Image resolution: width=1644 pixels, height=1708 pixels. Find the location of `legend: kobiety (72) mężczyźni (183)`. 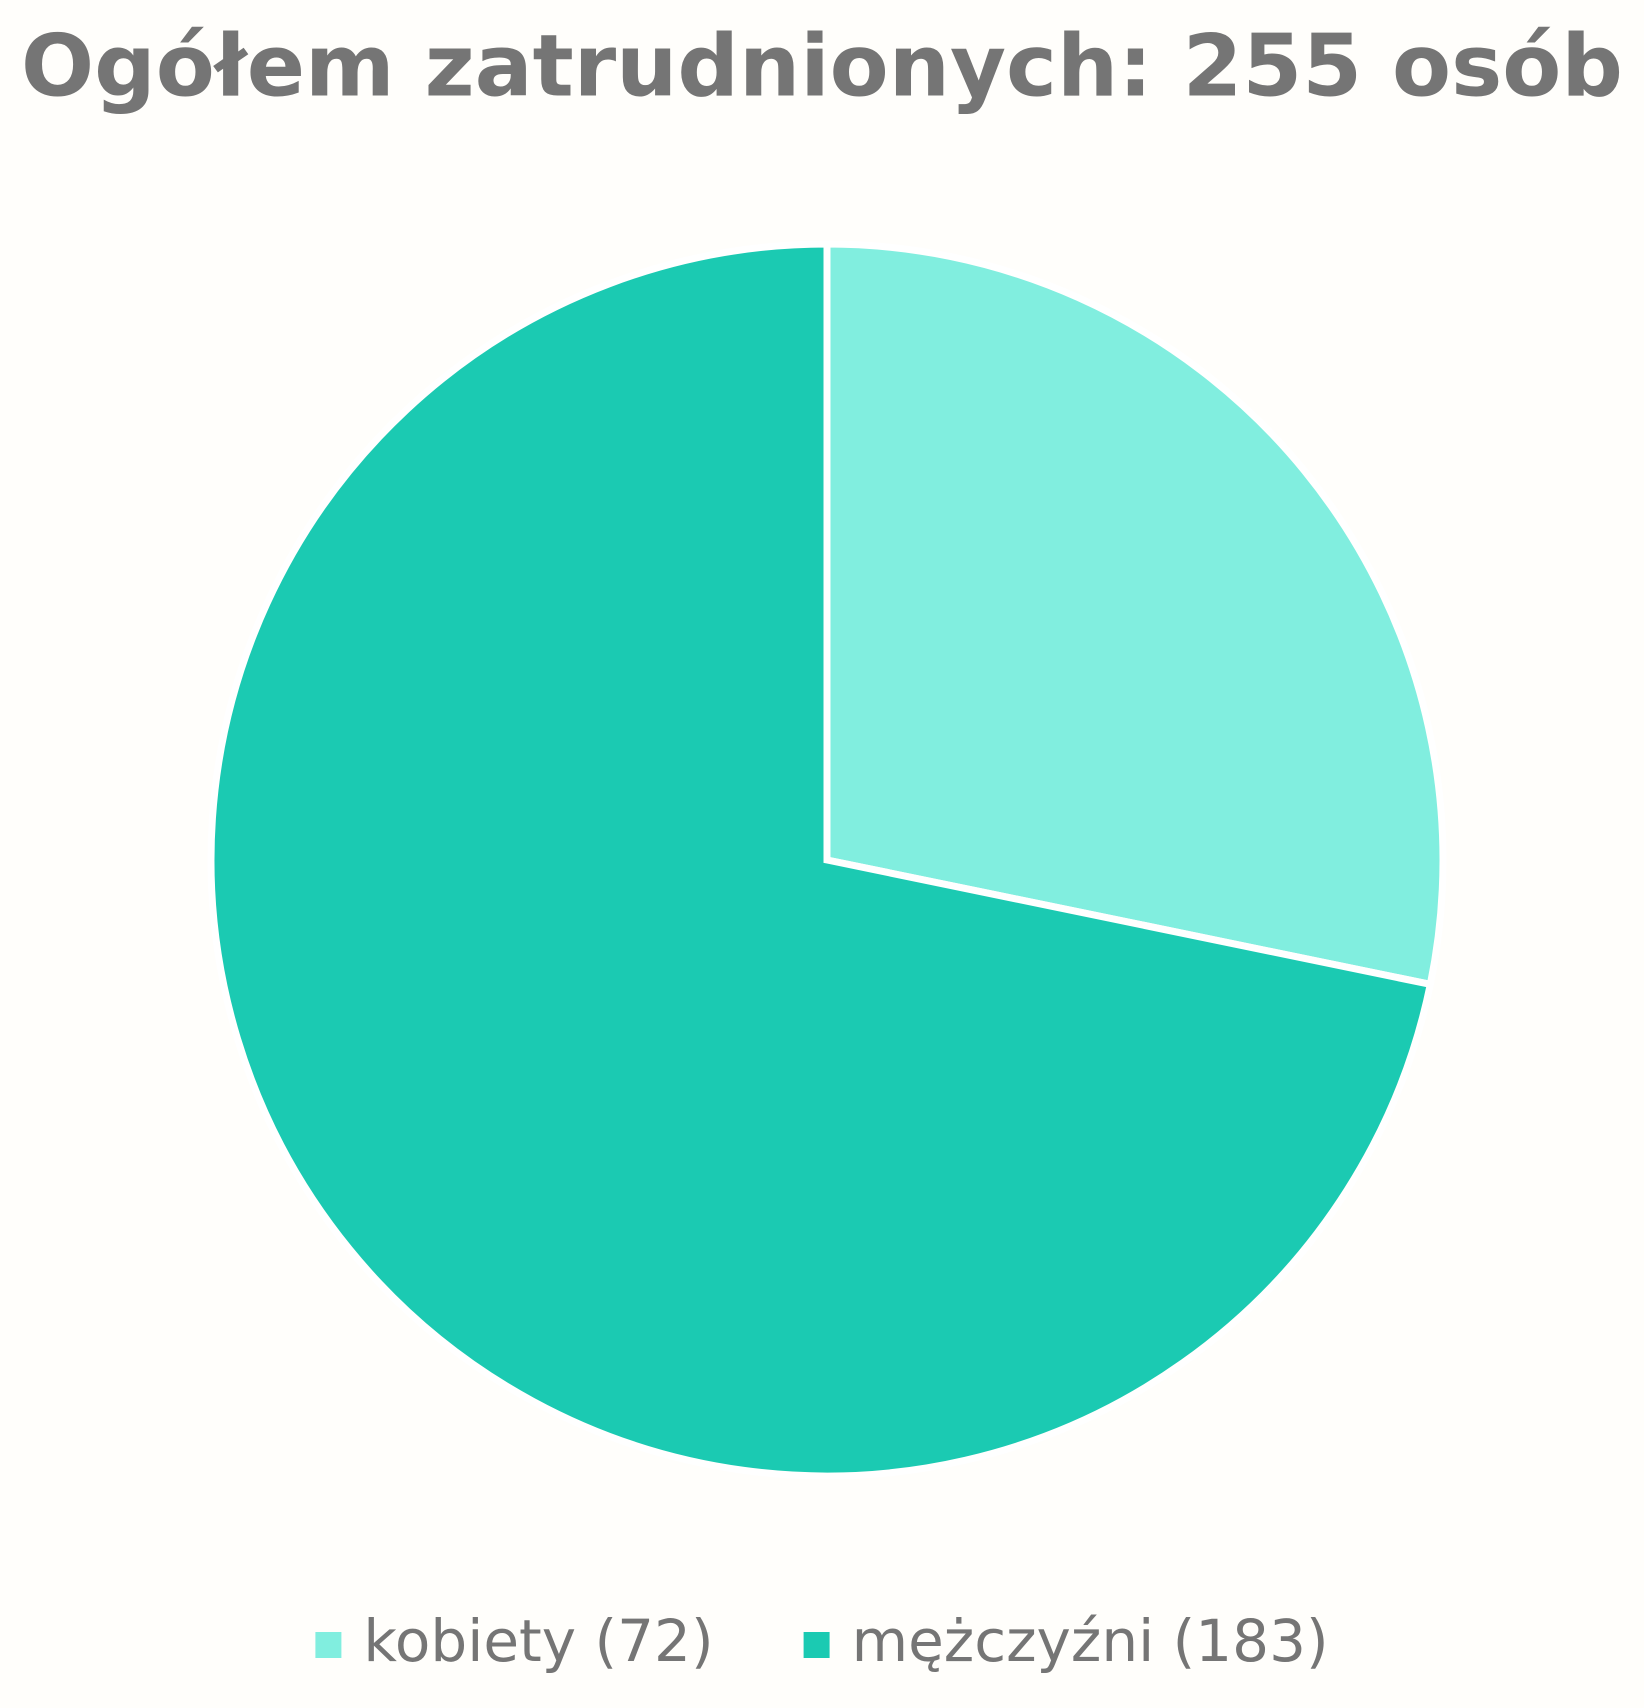

legend: kobiety (72) mężczyźni (183) is located at coordinates (822, 1641).